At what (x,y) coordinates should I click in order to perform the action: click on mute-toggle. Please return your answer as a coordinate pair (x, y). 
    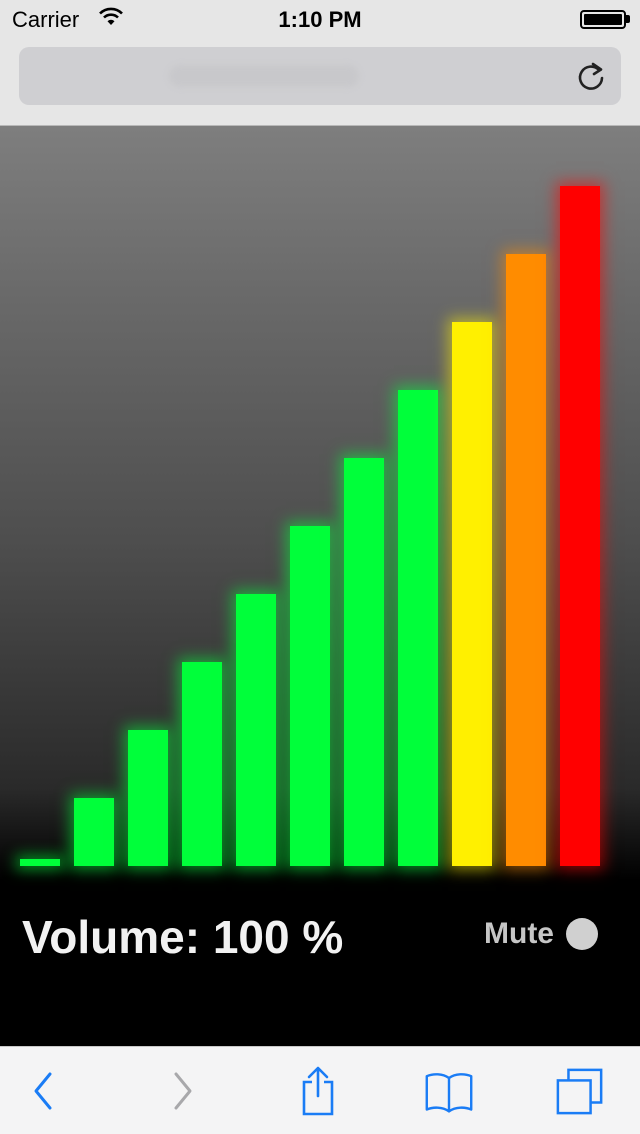
    Looking at the image, I should click on (582, 934).